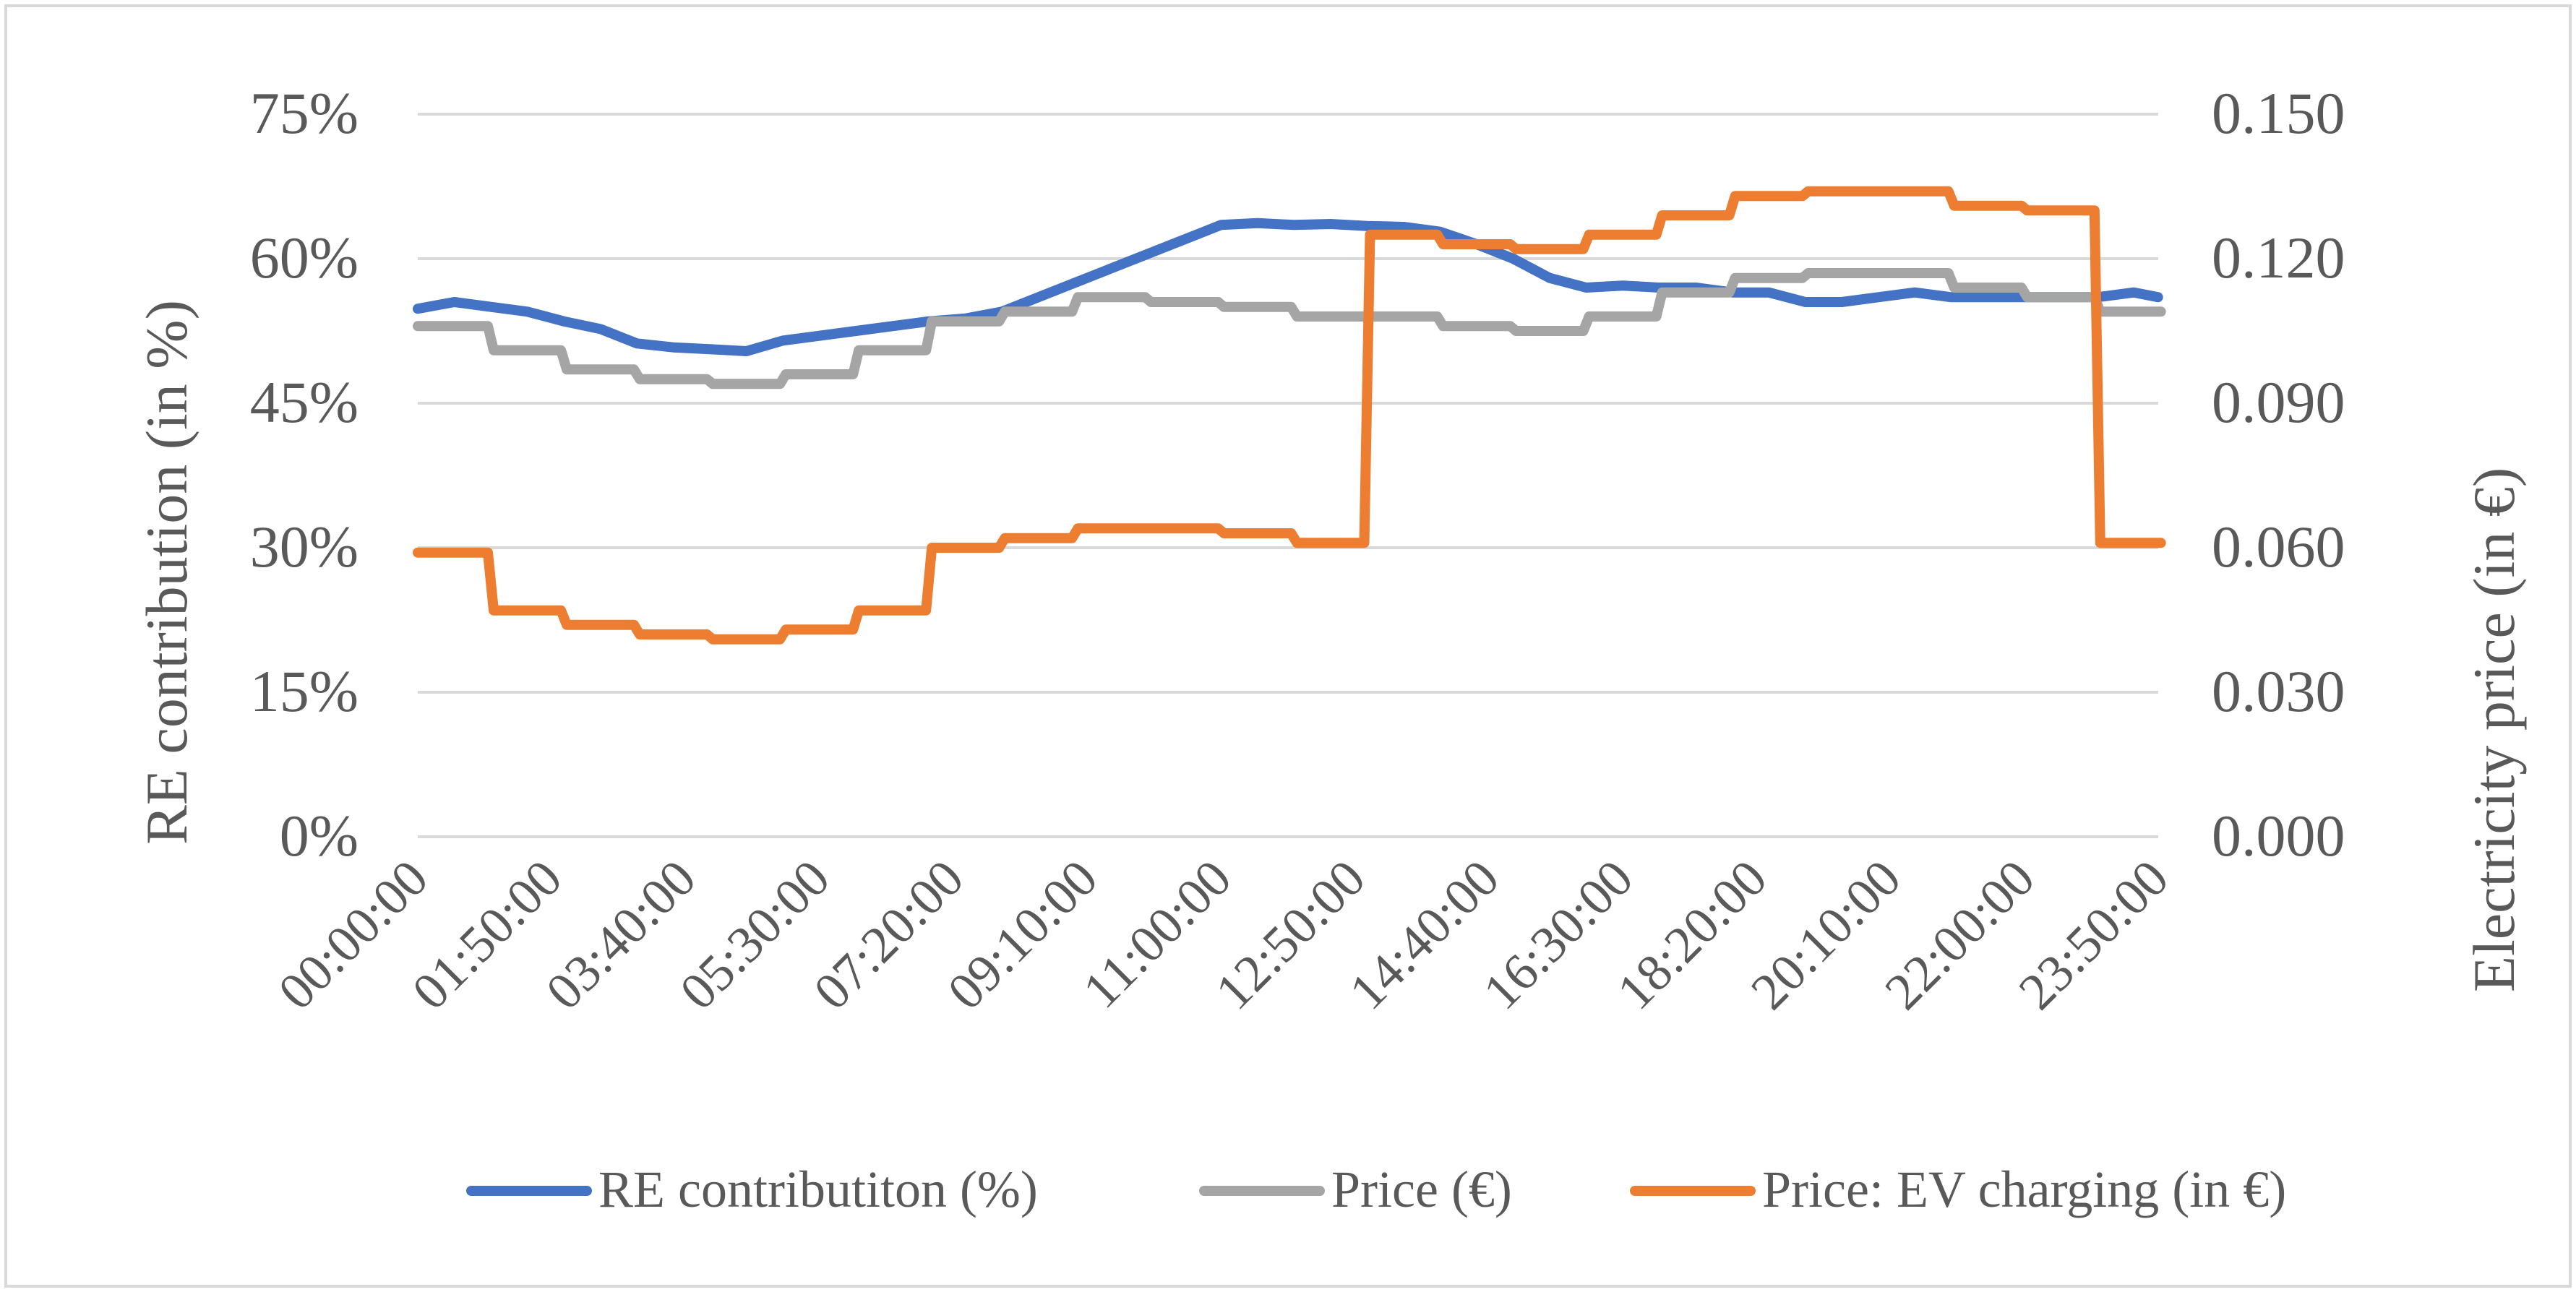 This screenshot has width=2576, height=1292. I want to click on left-tick-label: 75%, so click(304, 113).